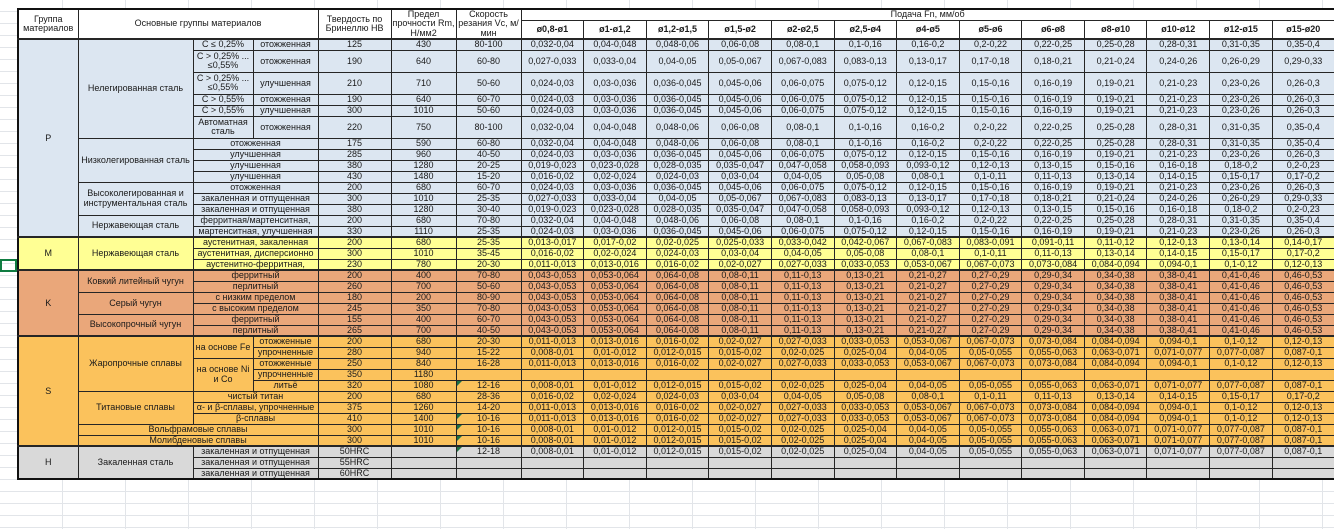  I want to click on feed-cell: 0,015-0,02, so click(740, 440).